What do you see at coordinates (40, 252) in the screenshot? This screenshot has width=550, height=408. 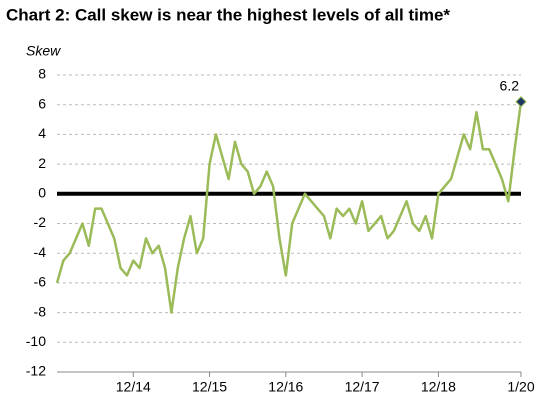 I see `y-tick-label: -4` at bounding box center [40, 252].